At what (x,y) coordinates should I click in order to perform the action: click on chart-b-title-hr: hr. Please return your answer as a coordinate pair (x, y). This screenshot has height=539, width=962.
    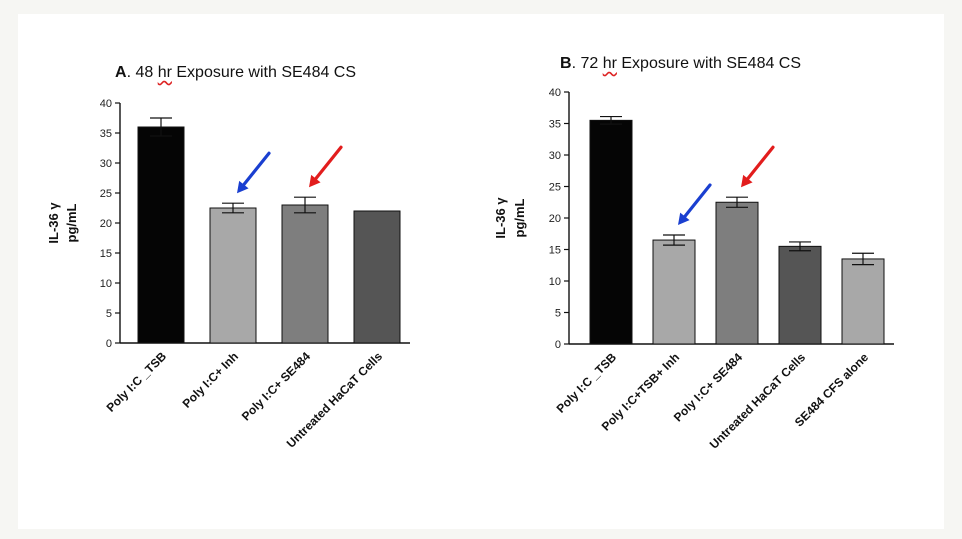
    Looking at the image, I should click on (609, 63).